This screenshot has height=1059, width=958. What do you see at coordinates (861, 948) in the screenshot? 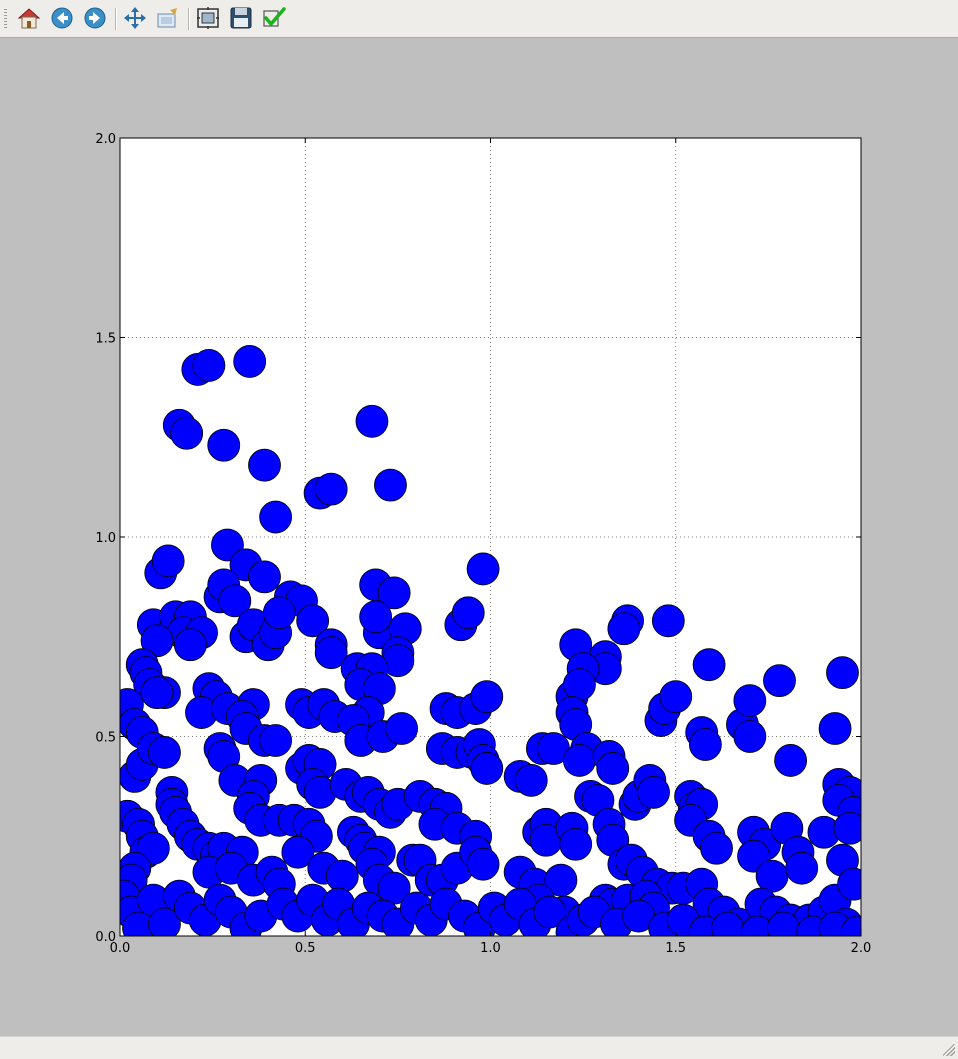
I see `x-tick-label: 2.0` at bounding box center [861, 948].